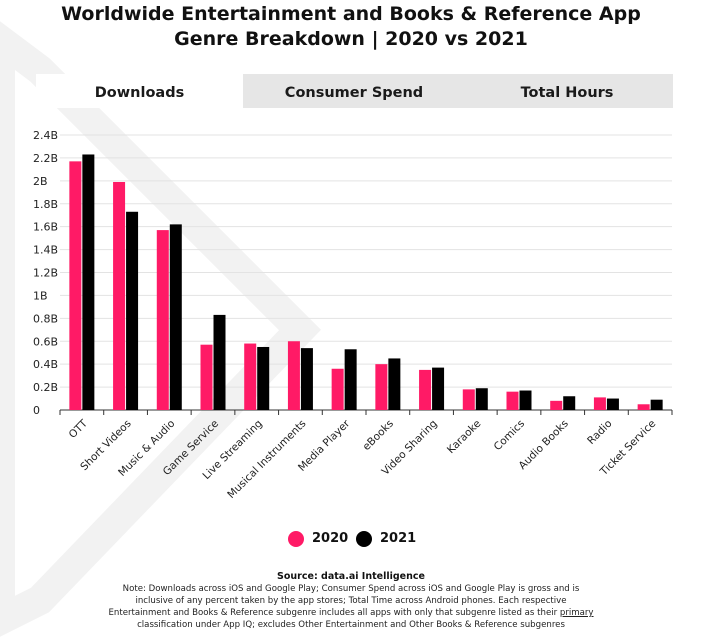 This screenshot has width=702, height=643. What do you see at coordinates (45, 135) in the screenshot?
I see `y-tick-label: 2.4B` at bounding box center [45, 135].